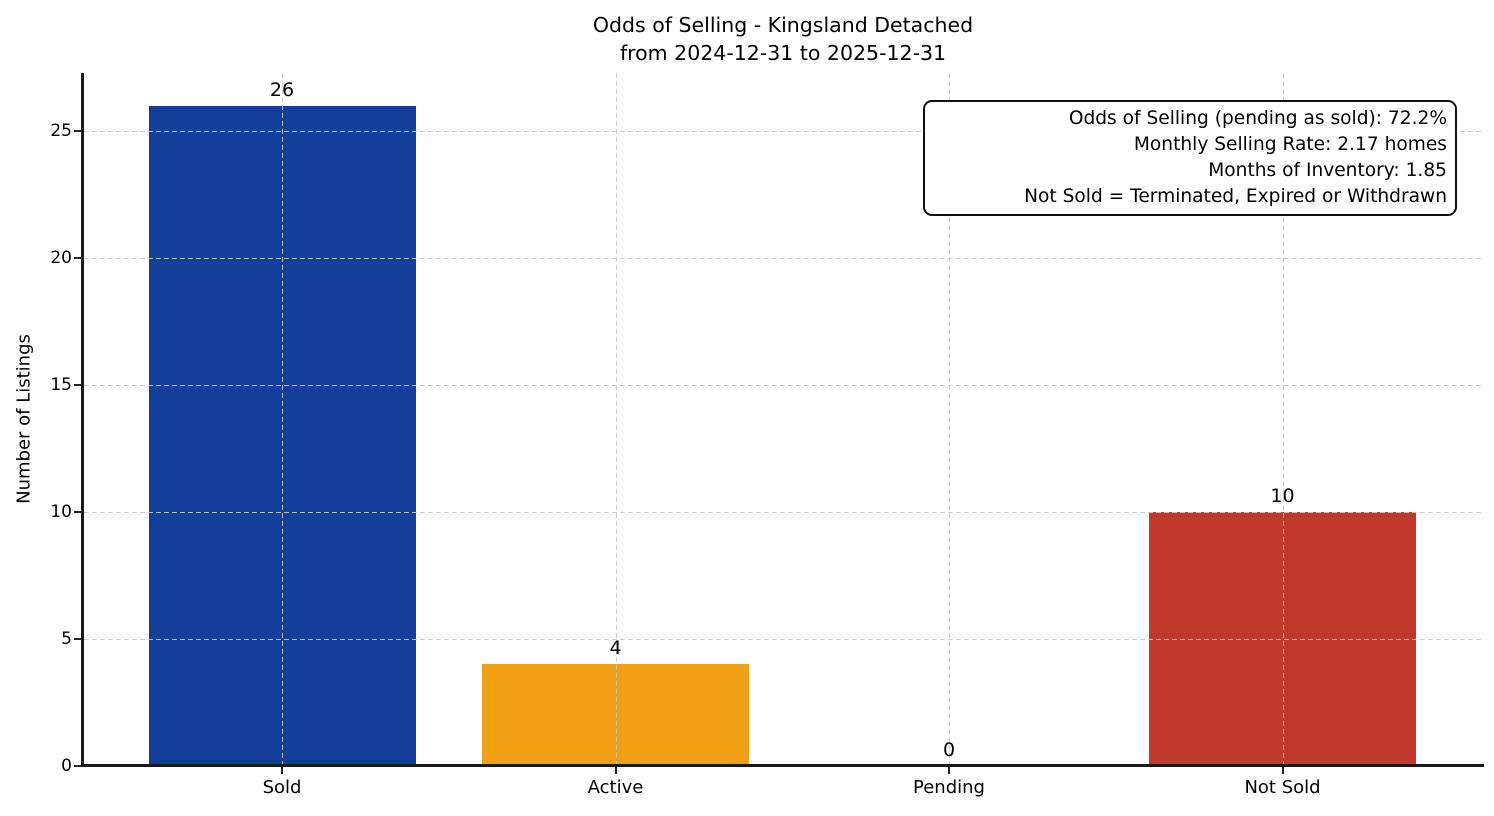 The image size is (1494, 816). Describe the element at coordinates (1282, 787) in the screenshot. I see `x-tick-label-not-sold: Not Sold` at that location.